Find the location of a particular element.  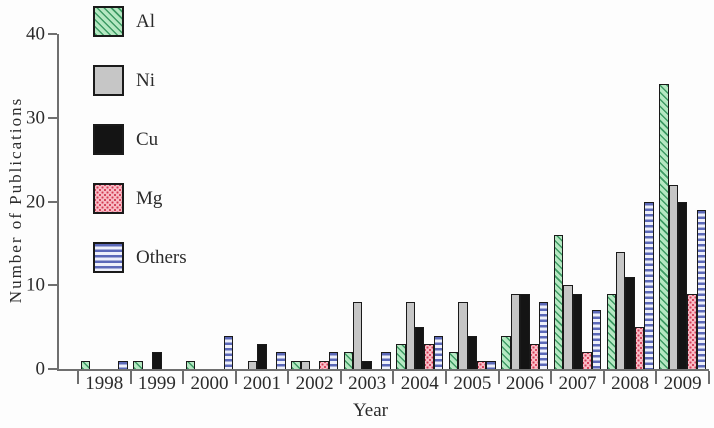

bar-cu-2004 is located at coordinates (420, 348).